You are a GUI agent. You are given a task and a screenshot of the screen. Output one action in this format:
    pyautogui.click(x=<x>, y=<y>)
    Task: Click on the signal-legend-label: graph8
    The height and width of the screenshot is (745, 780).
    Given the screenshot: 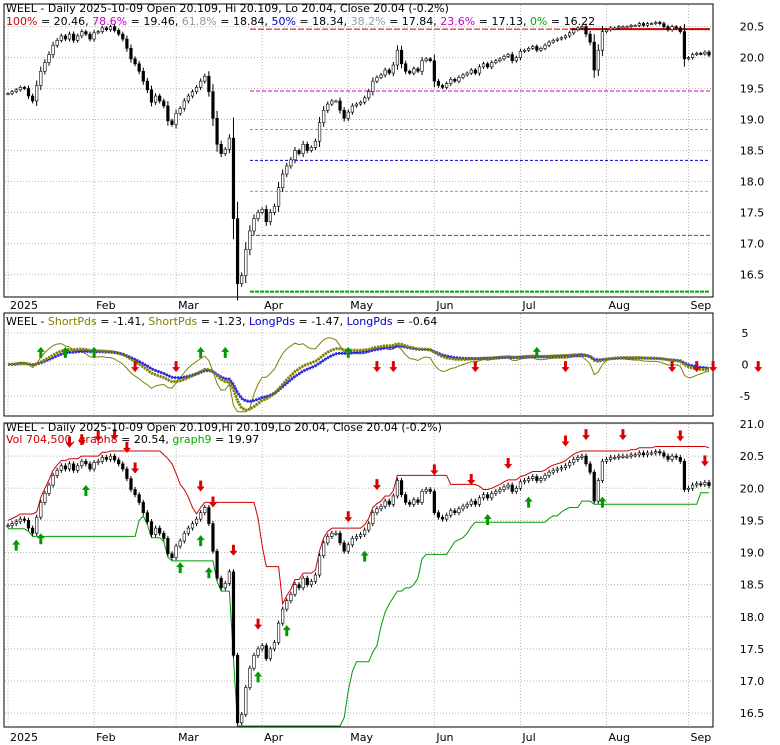 What is the action you would take?
    pyautogui.click(x=99, y=439)
    